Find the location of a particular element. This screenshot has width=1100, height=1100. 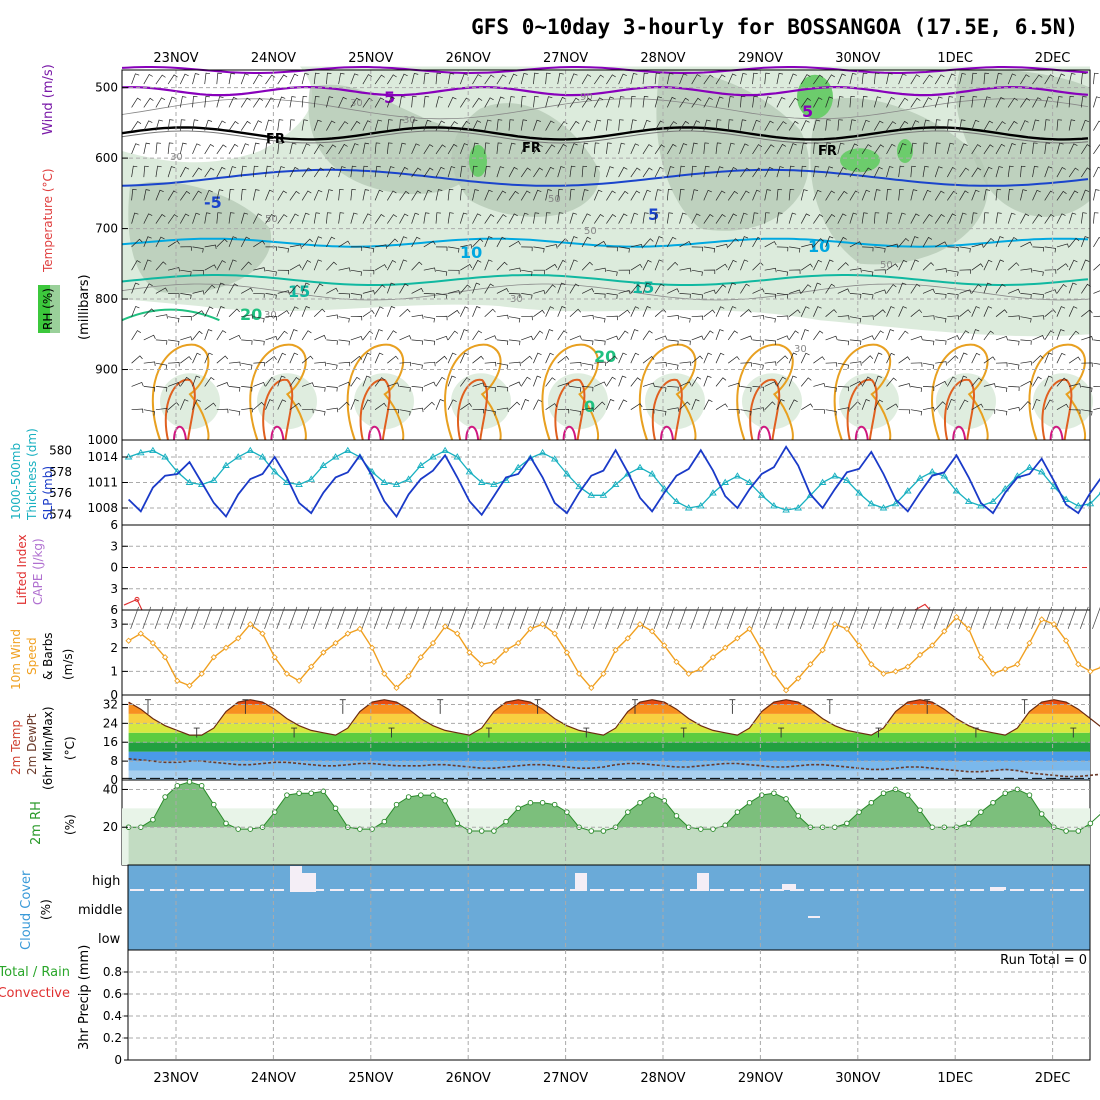

diurnal-contour-core is located at coordinates (861, 433).